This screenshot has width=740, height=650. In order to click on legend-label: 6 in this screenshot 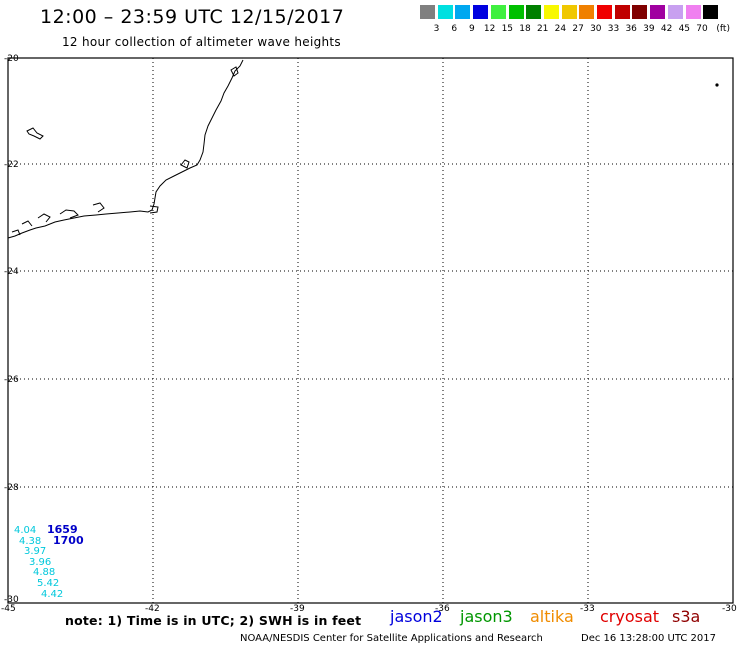, I will do `click(454, 29)`.